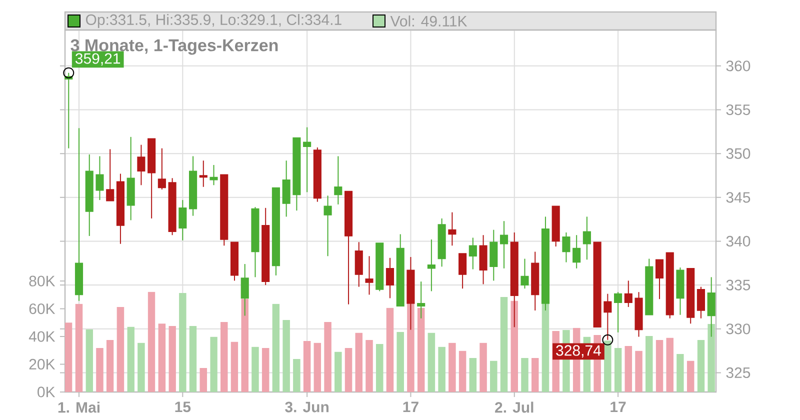 The width and height of the screenshot is (800, 420). Describe the element at coordinates (183, 407) in the screenshot. I see `x-tick-label: 15` at that location.